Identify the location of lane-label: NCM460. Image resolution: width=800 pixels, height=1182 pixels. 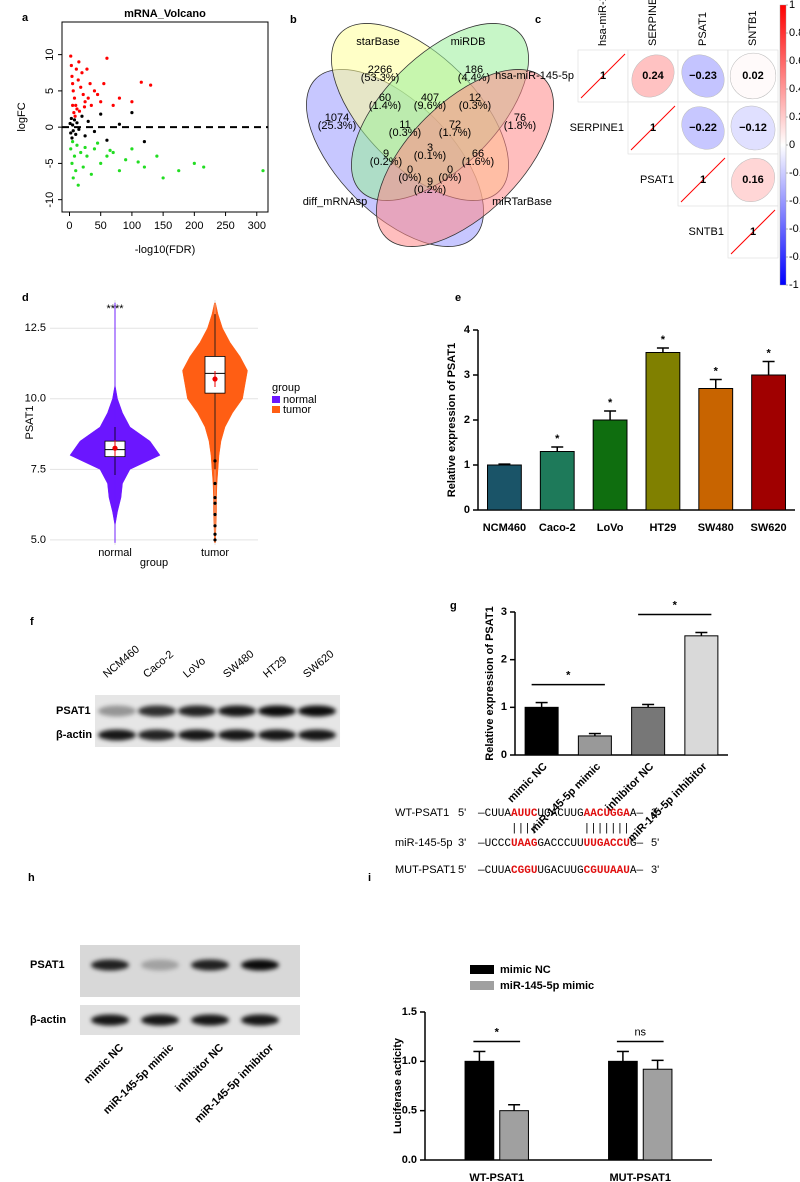
(121, 661).